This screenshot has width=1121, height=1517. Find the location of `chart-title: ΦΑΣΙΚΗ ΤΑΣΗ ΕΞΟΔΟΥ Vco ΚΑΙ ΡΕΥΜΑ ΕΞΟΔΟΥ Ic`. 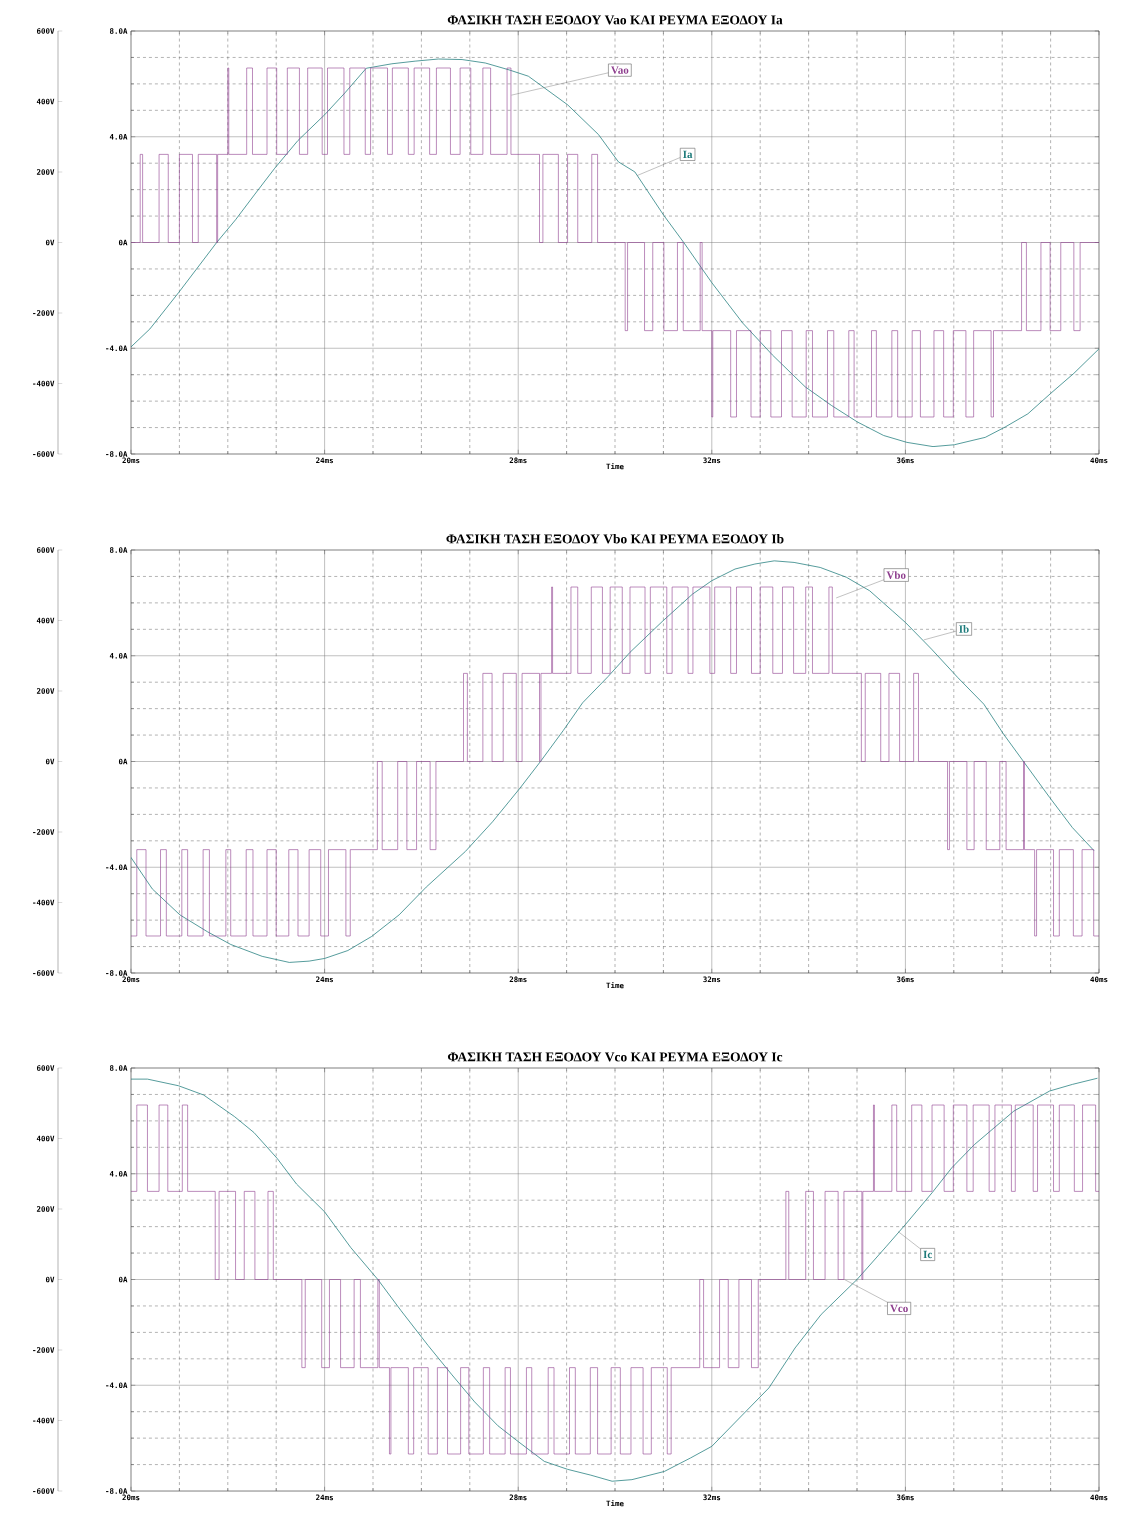

chart-title: ΦΑΣΙΚΗ ΤΑΣΗ ΕΞΟΔΟΥ Vco ΚΑΙ ΡΕΥΜΑ ΕΞΟΔΟΥ Ic is located at coordinates (615, 1057).